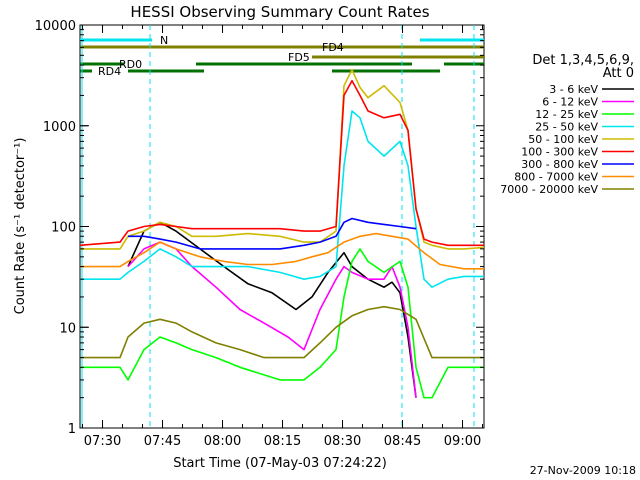 The image size is (640, 480). Describe the element at coordinates (556, 177) in the screenshot. I see `legend-label: 800 - 7000 keV` at that location.